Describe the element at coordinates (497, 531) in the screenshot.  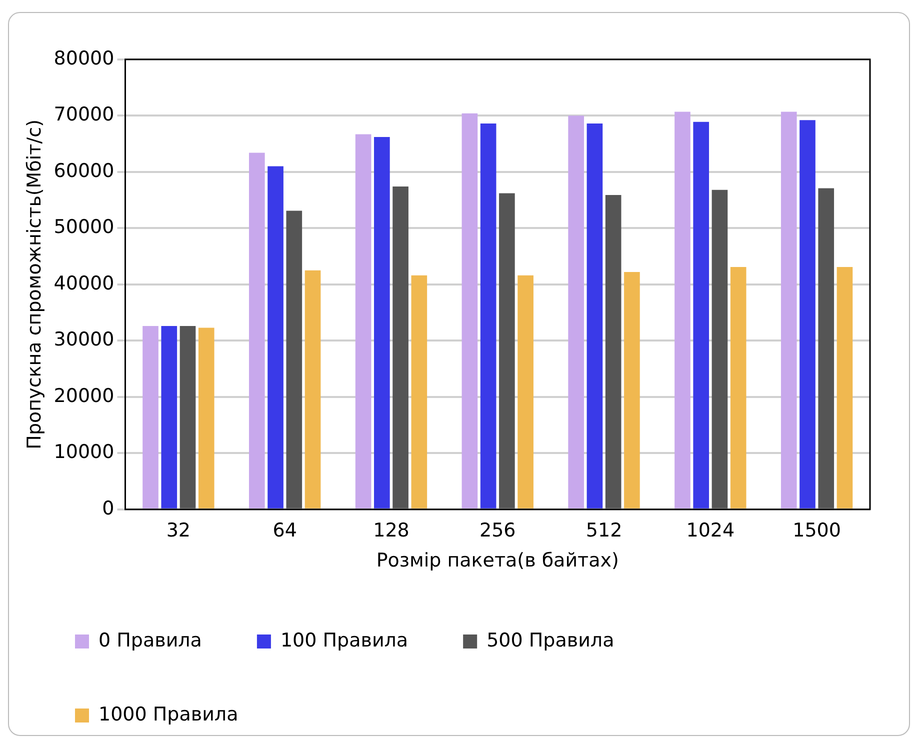
I see `x-tick-label: 256` at that location.